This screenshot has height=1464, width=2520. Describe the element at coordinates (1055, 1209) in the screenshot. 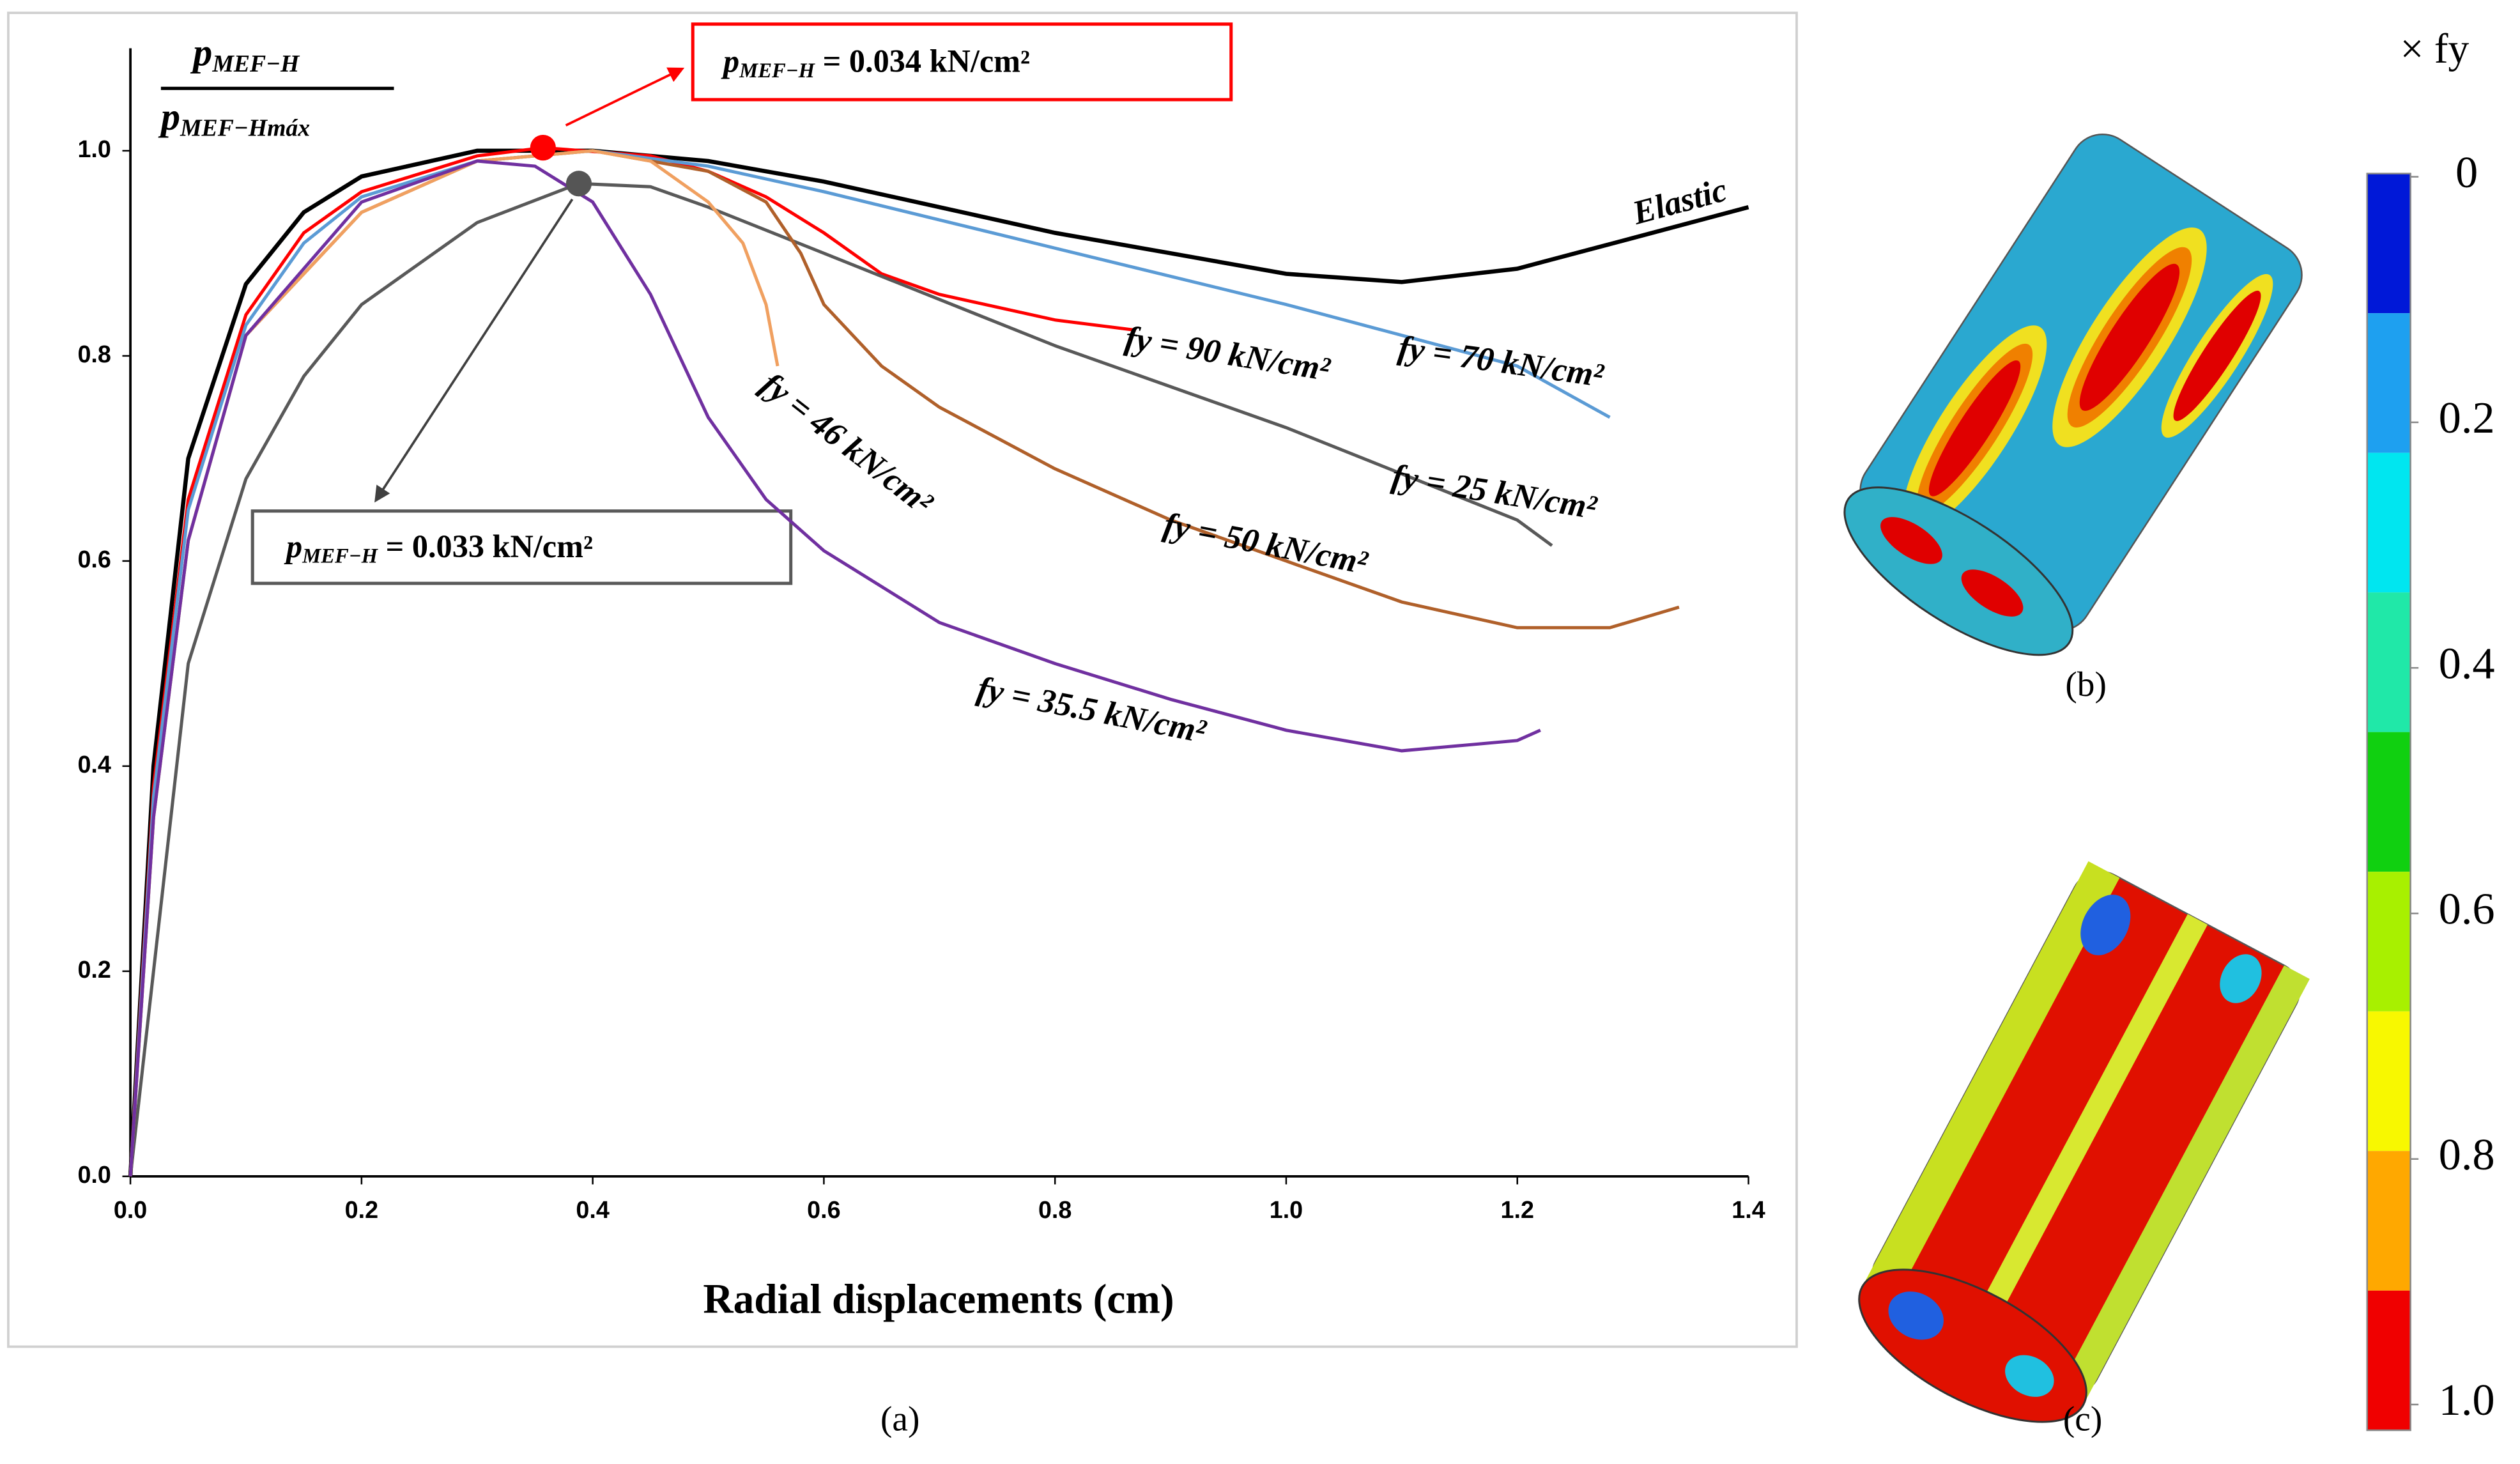

I see `x-tick-label: 0.8` at that location.